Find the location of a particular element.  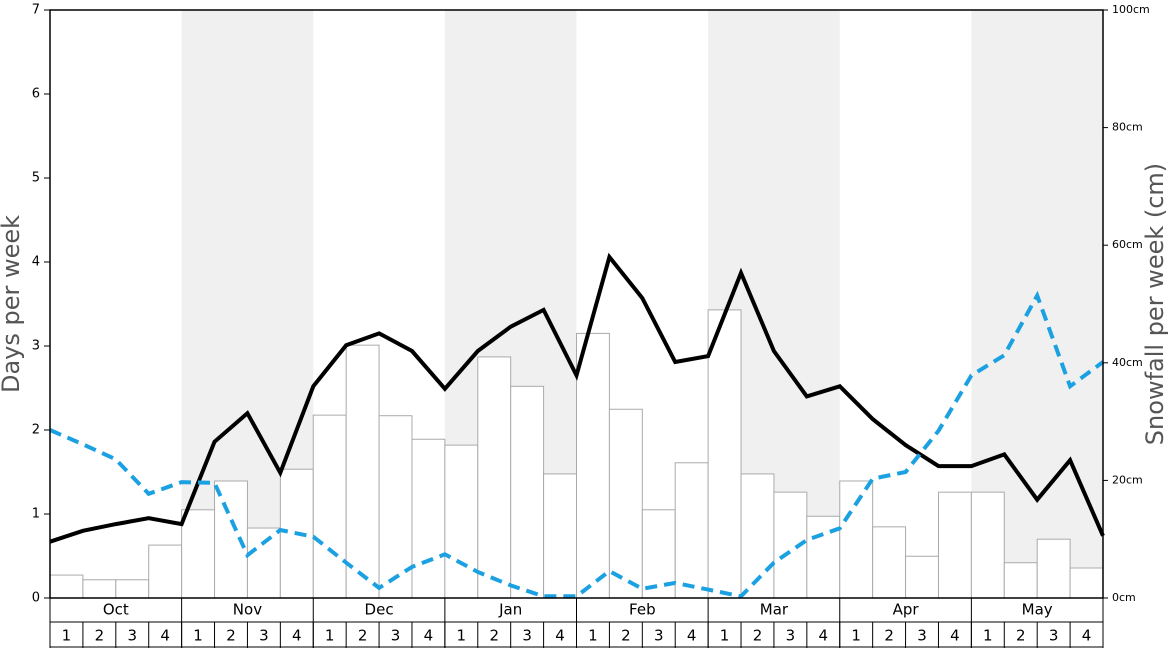

month-label: Oct is located at coordinates (116, 610).